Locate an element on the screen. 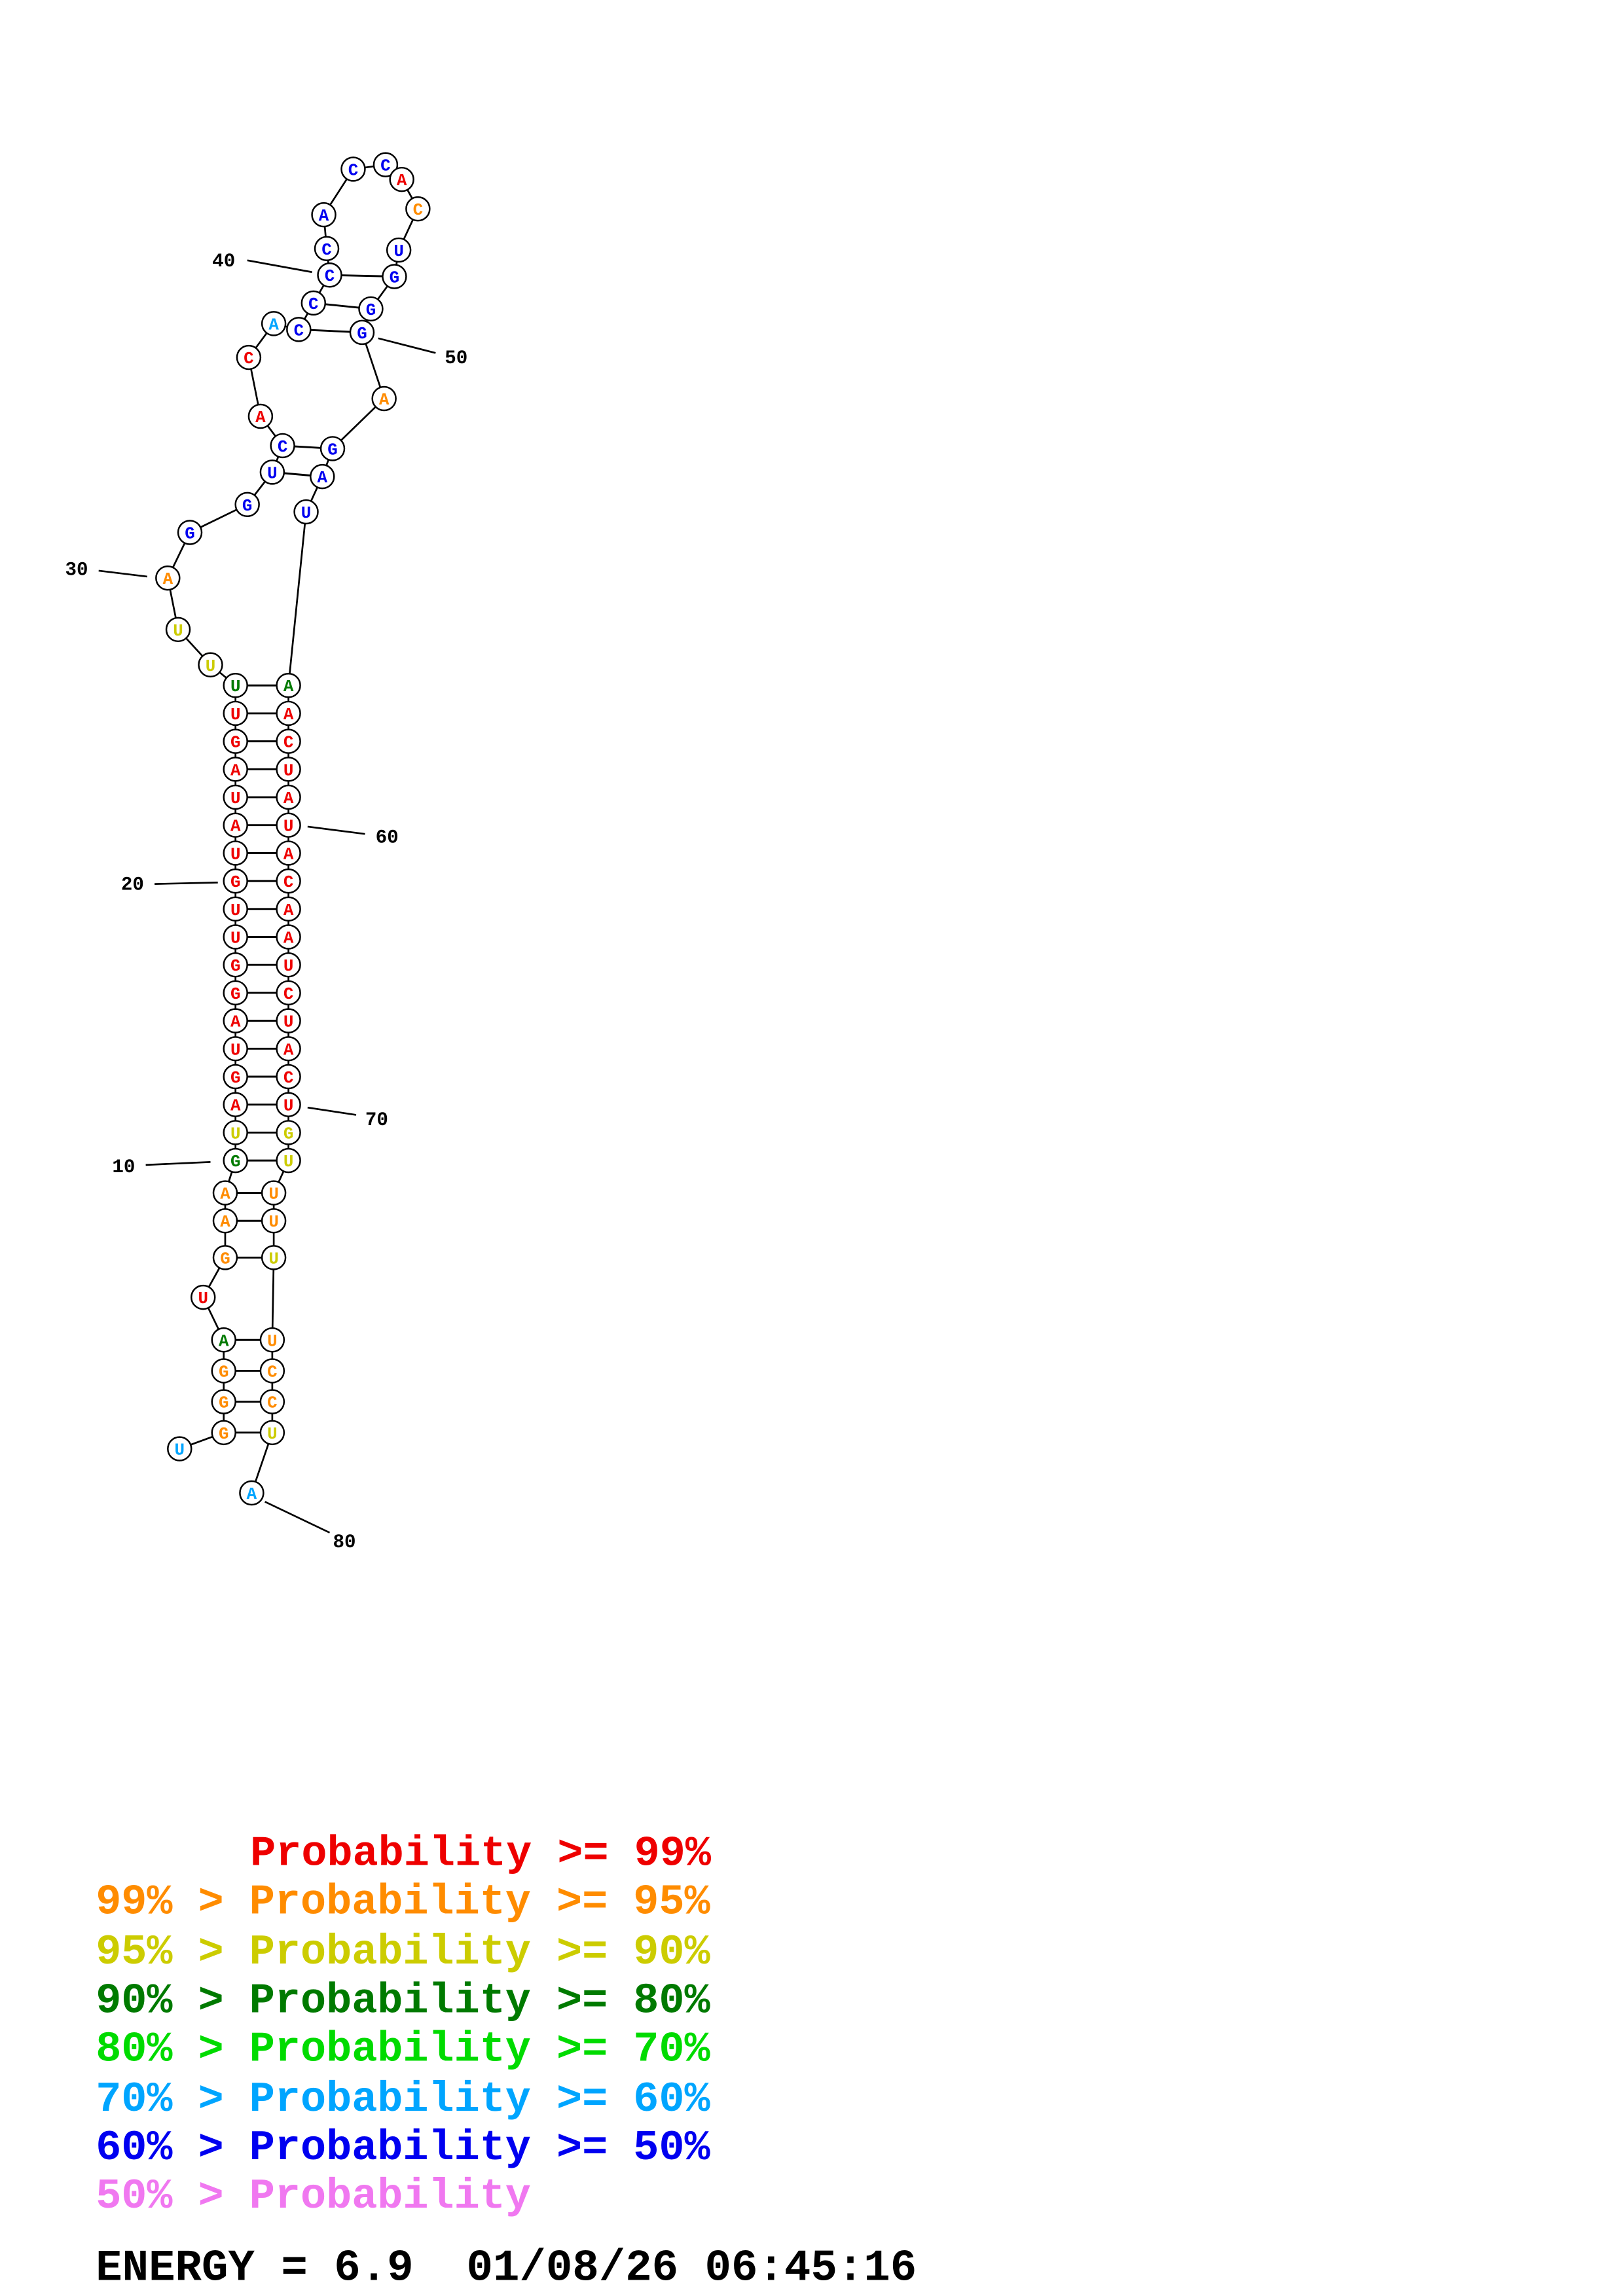 The image size is (1623, 2296). legend-item: 95% > Probability >= 90% is located at coordinates (403, 1952).